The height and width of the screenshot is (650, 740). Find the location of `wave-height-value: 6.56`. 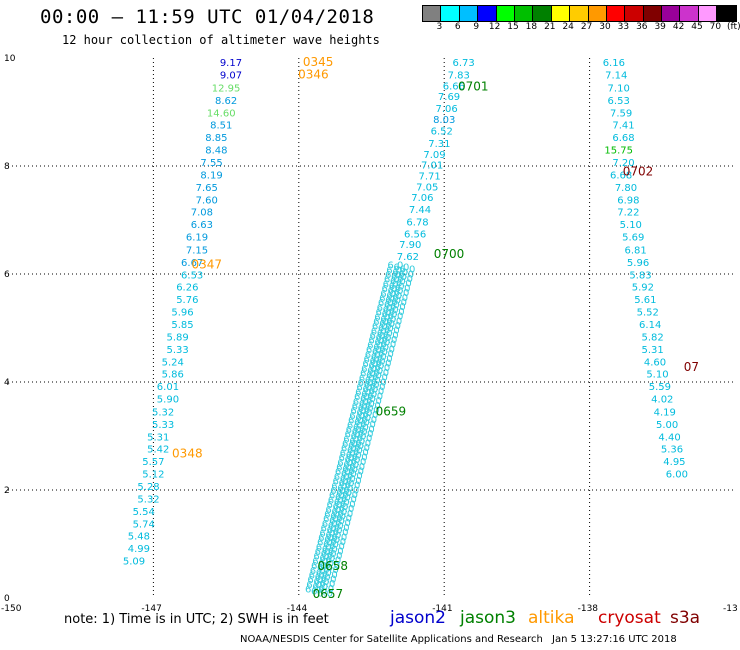

wave-height-value: 6.56 is located at coordinates (415, 234).